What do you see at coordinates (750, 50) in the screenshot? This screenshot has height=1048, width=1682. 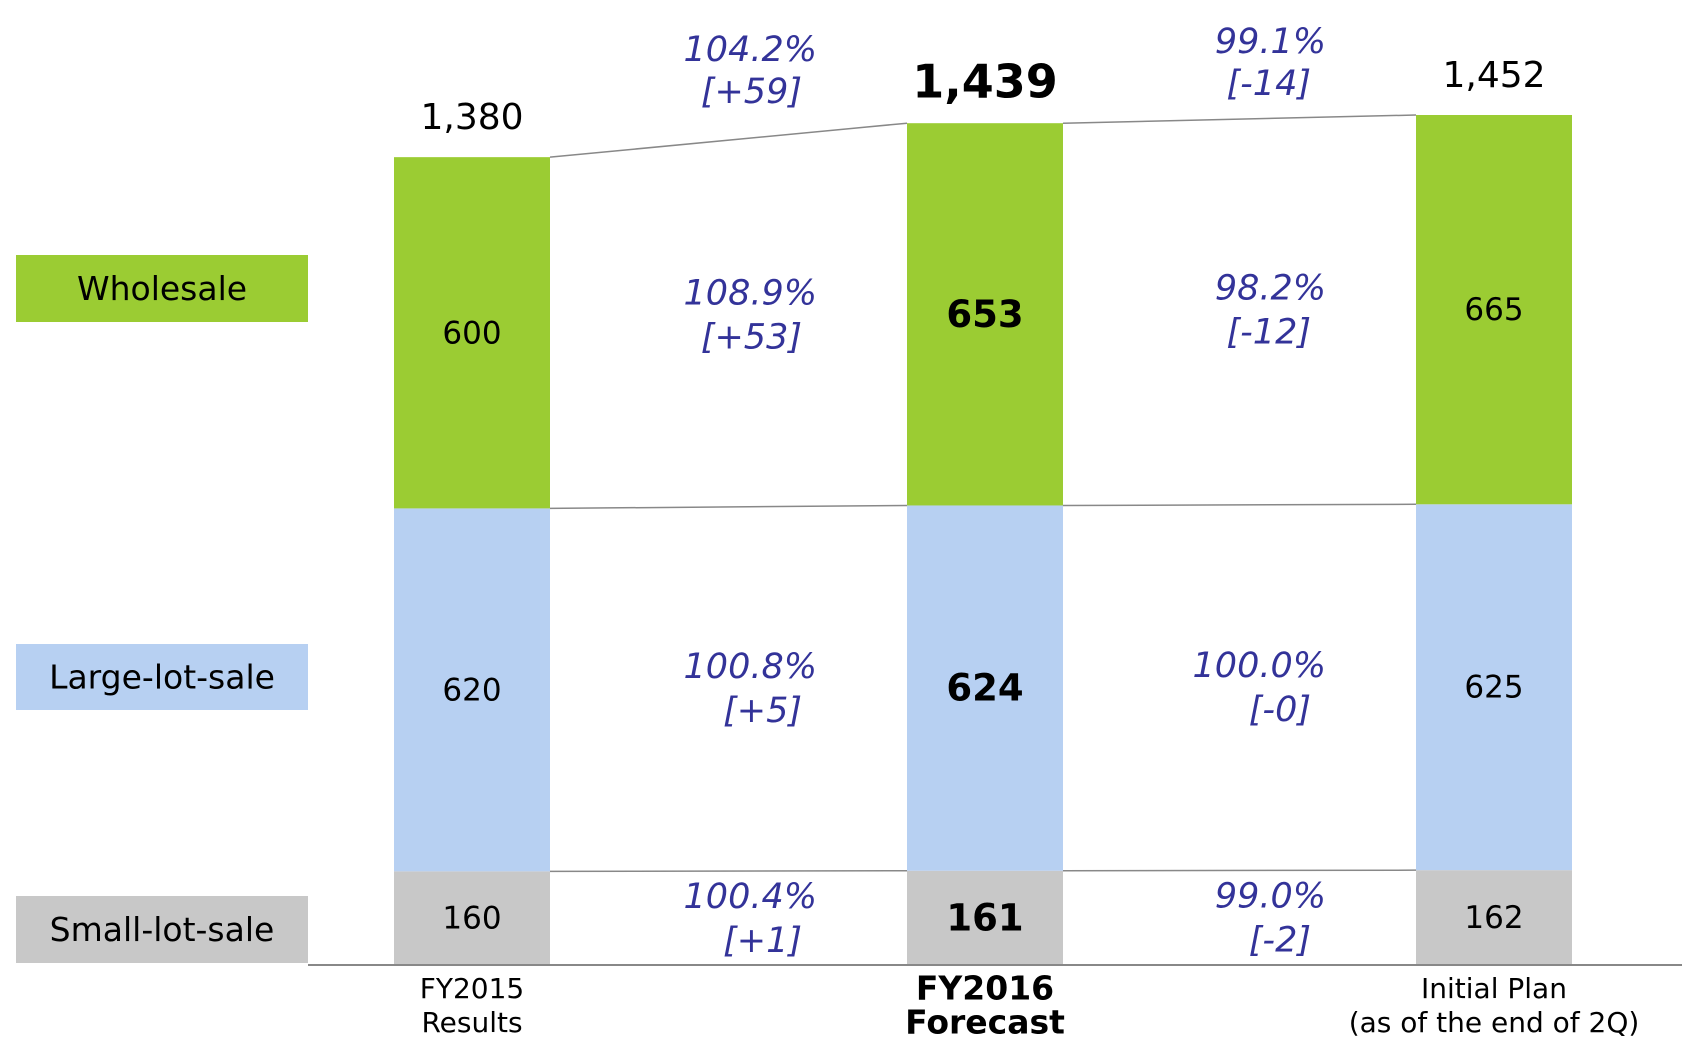 I see `total-change-pct: 104.2%` at bounding box center [750, 50].